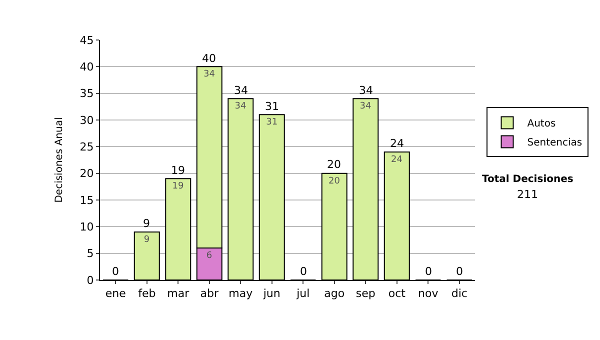 This screenshot has width=600, height=340. Describe the element at coordinates (146, 223) in the screenshot. I see `total-label: 9` at that location.